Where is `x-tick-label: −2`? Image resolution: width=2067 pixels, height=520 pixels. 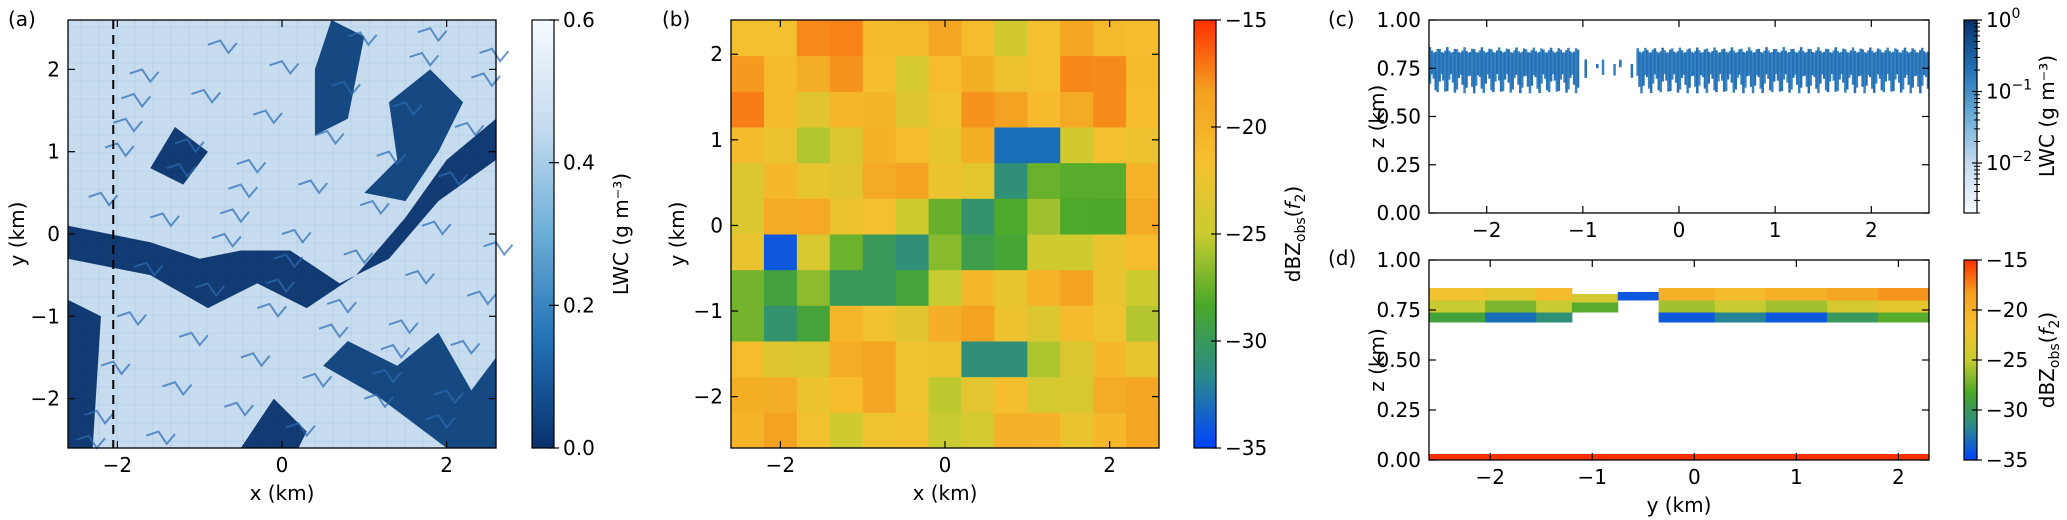
x-tick-label: −2 is located at coordinates (117, 465).